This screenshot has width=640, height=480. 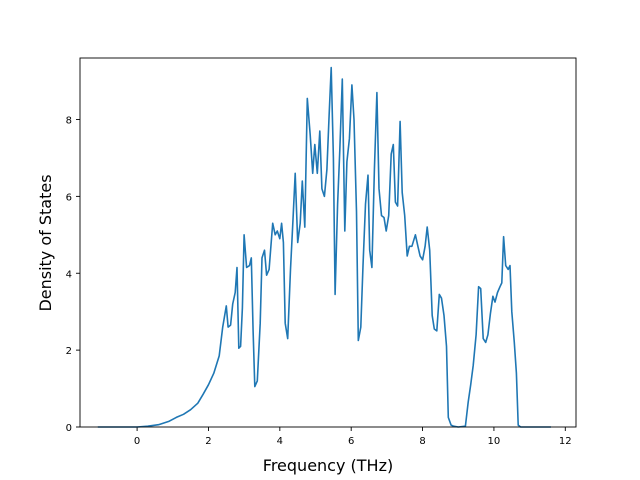 I want to click on y-tick-label: 8, so click(x=69, y=121).